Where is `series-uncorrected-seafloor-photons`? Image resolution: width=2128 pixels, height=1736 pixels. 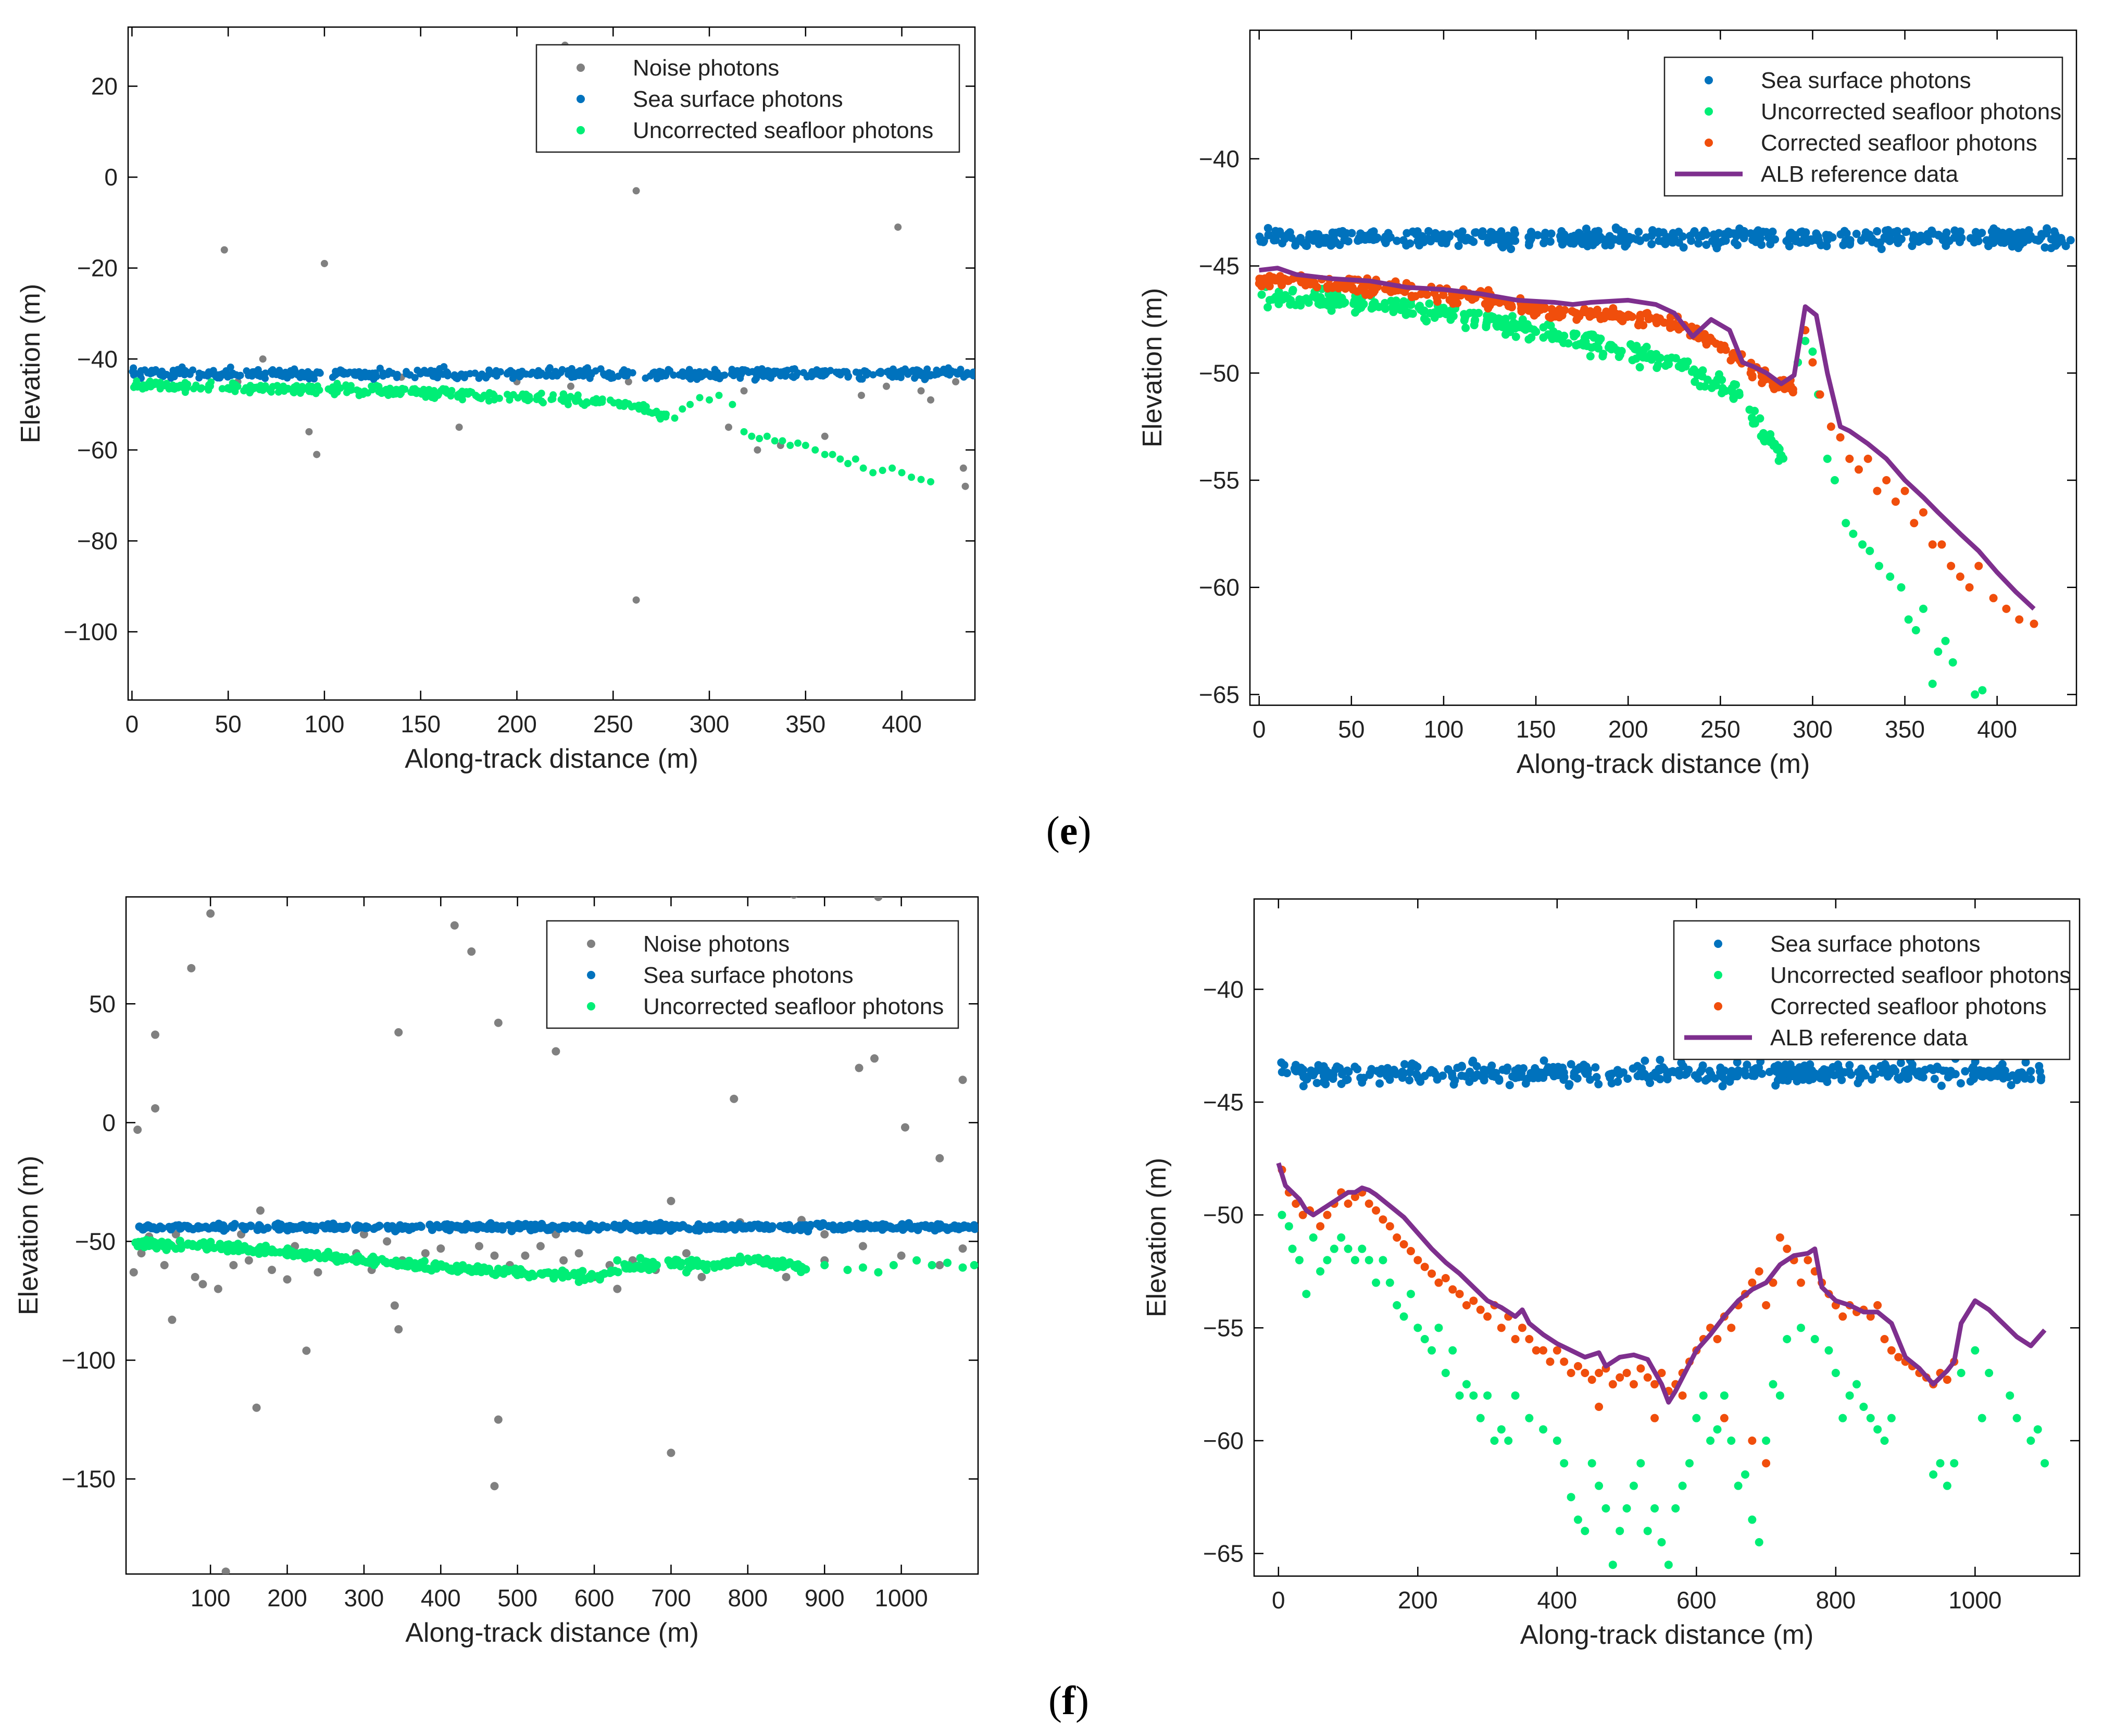 series-uncorrected-seafloor-photons is located at coordinates (1664, 1390).